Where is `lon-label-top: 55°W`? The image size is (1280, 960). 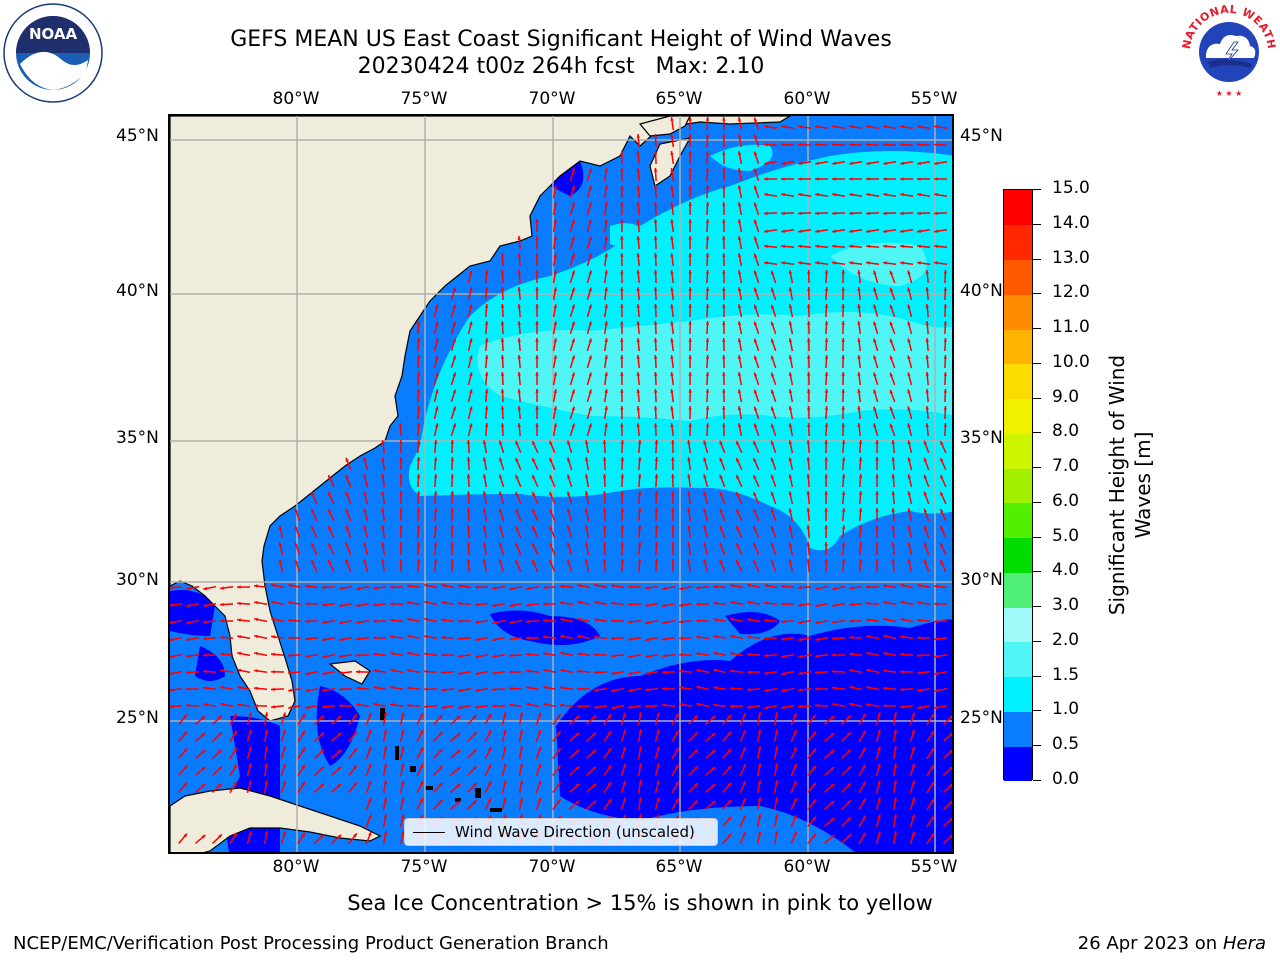 lon-label-top: 55°W is located at coordinates (934, 99).